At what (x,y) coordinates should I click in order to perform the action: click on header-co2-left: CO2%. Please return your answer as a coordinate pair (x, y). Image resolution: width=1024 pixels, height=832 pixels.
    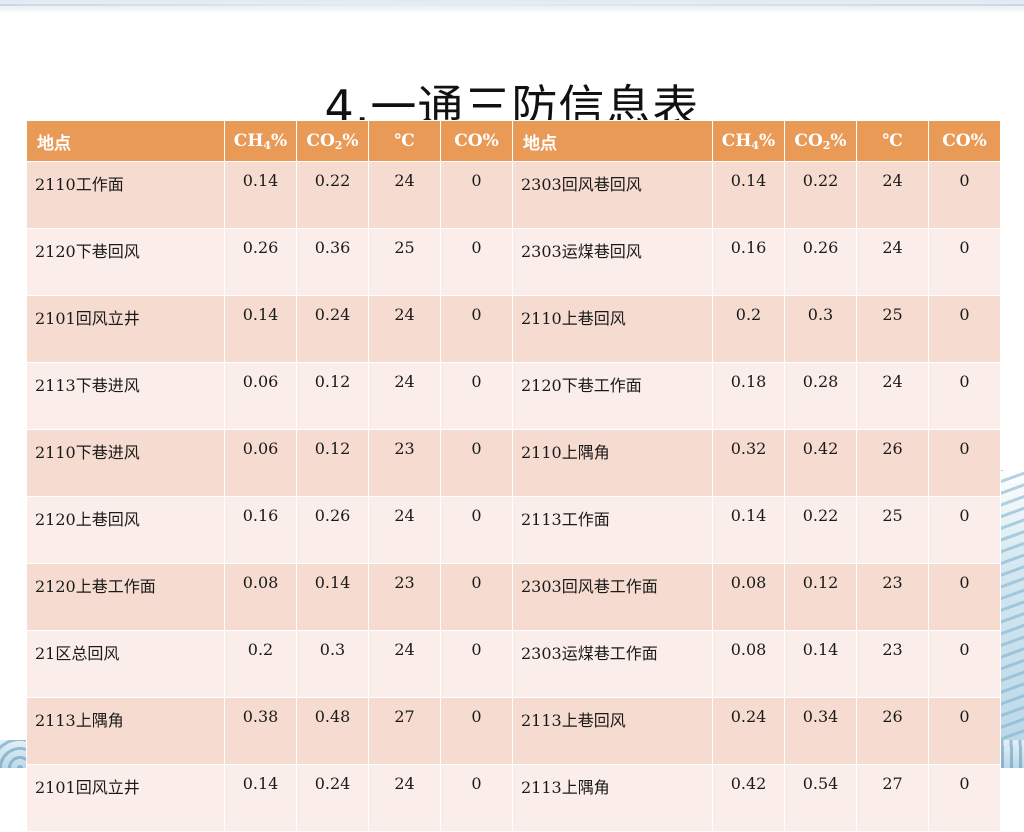
    Looking at the image, I should click on (332, 141).